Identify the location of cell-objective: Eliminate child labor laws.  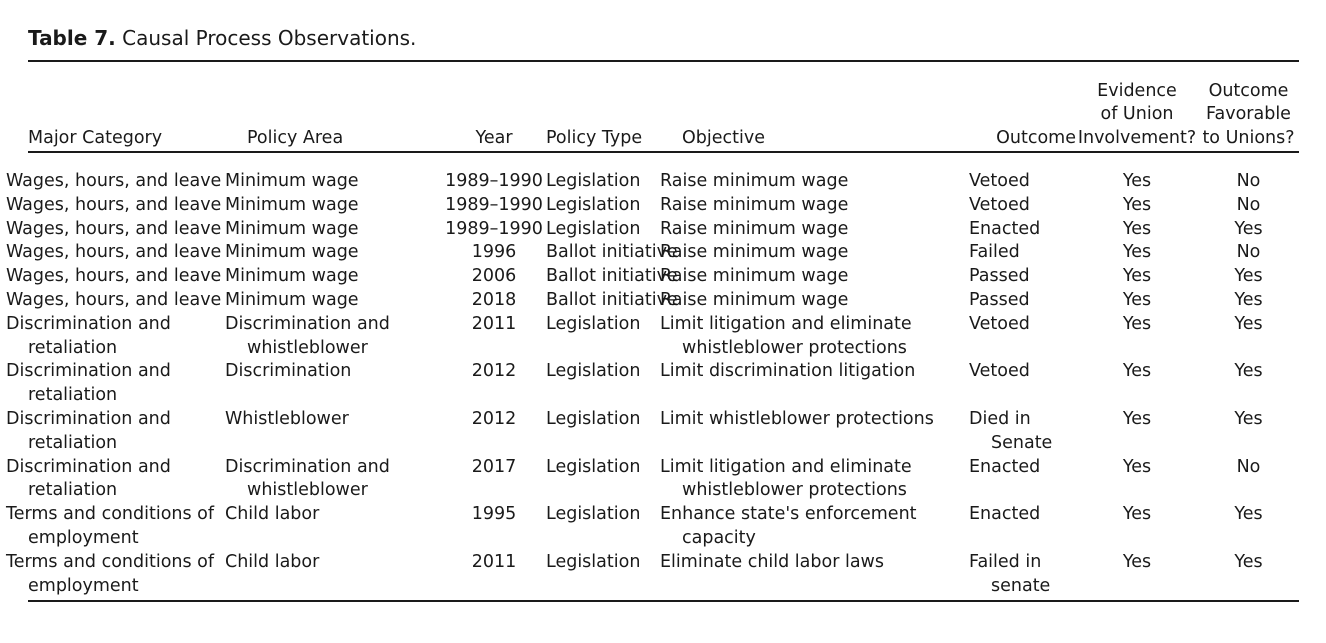
(772, 561).